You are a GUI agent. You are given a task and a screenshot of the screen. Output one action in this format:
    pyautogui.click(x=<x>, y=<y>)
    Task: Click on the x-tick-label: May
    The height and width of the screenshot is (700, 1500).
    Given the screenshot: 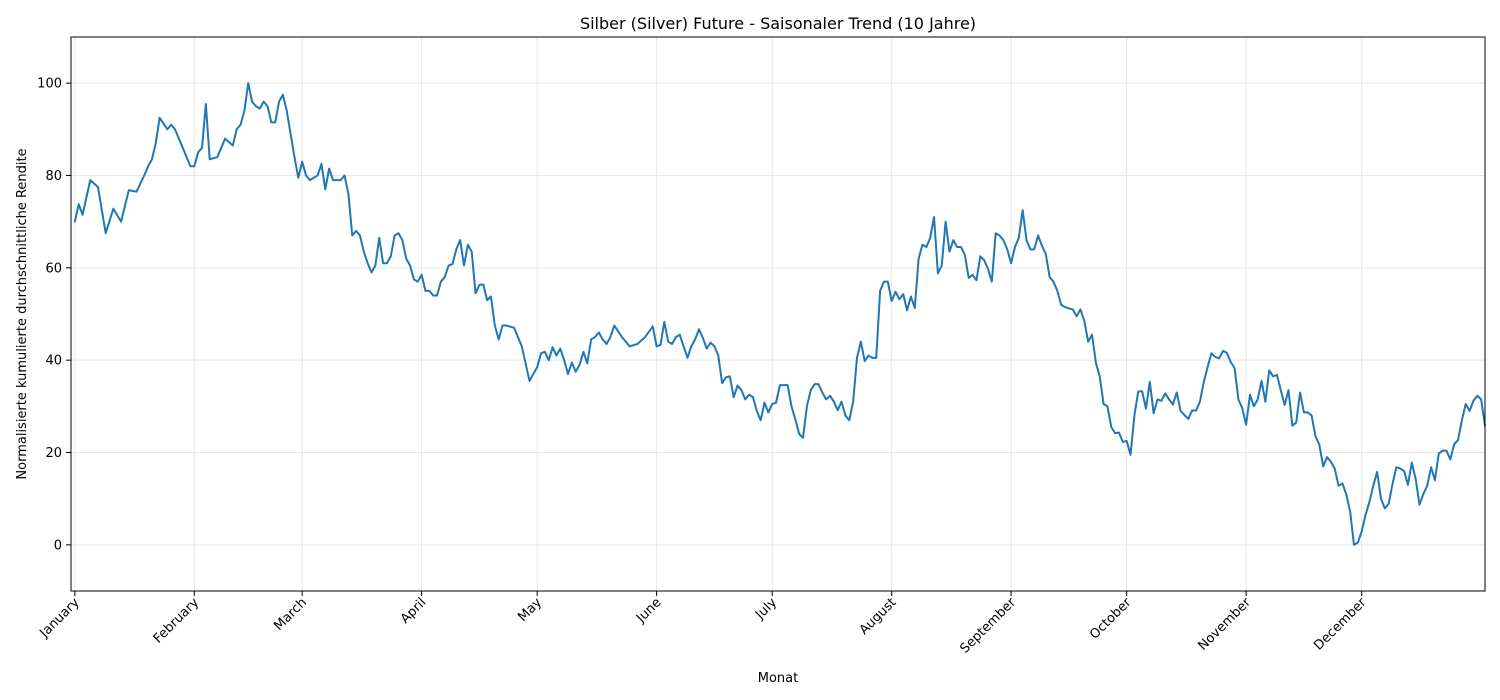 What is the action you would take?
    pyautogui.click(x=530, y=610)
    